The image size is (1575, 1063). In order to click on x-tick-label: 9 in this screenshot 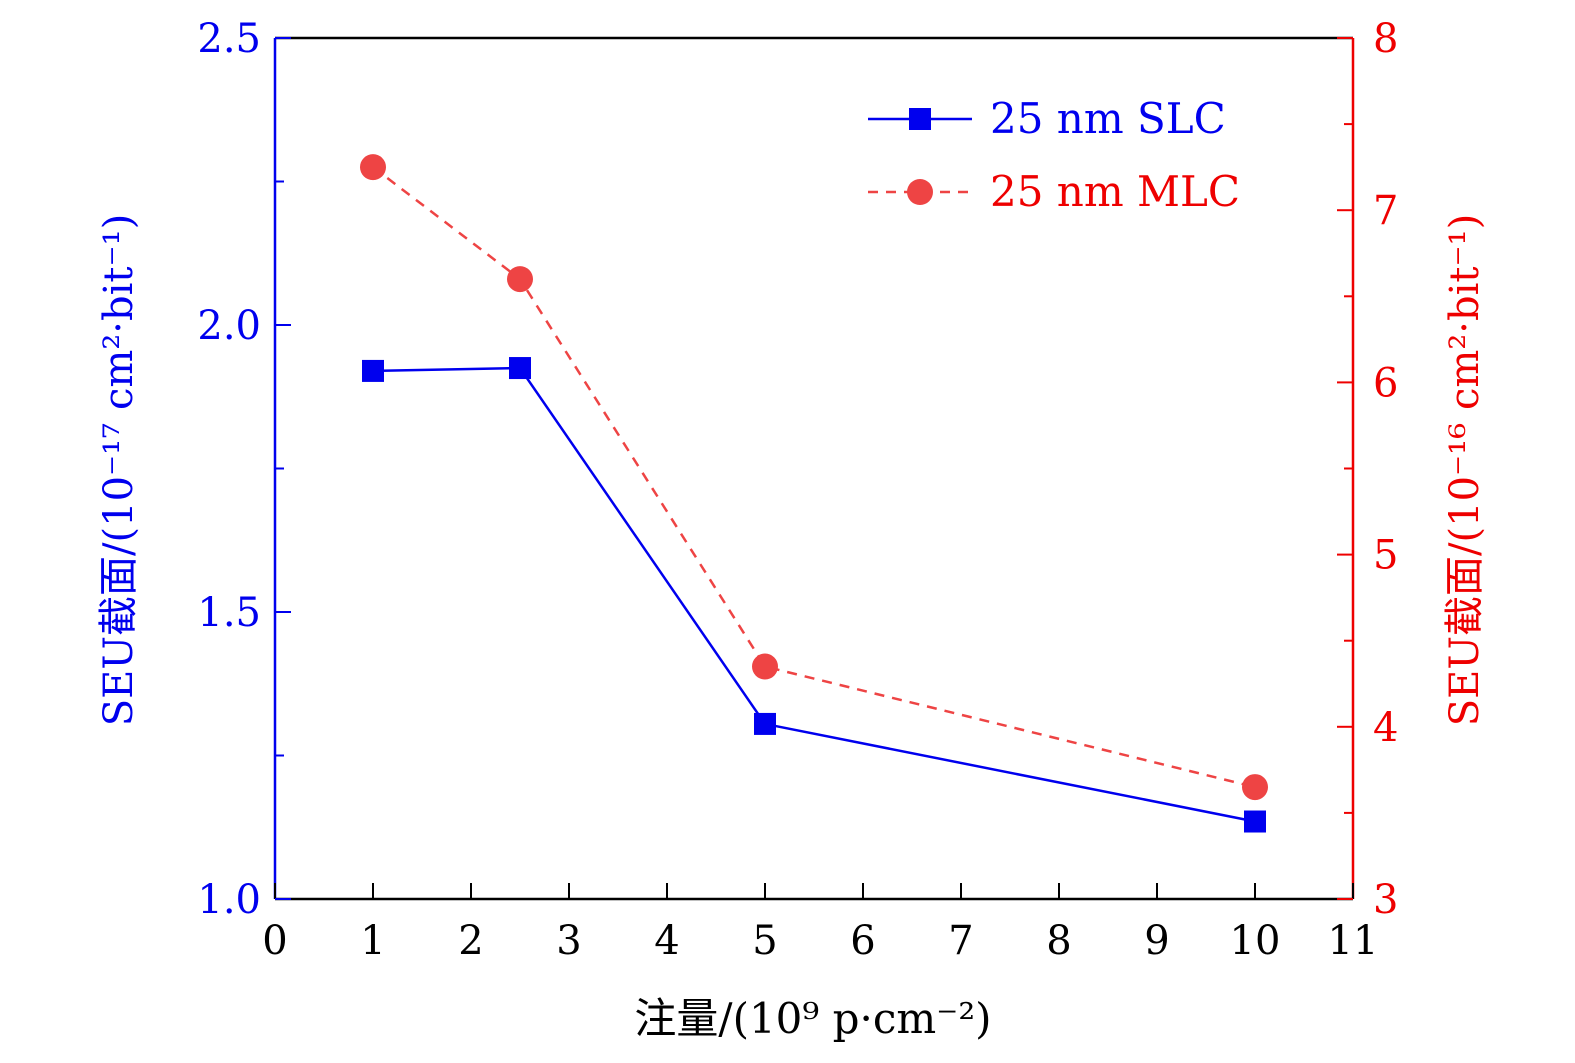, I will do `click(1156, 941)`.